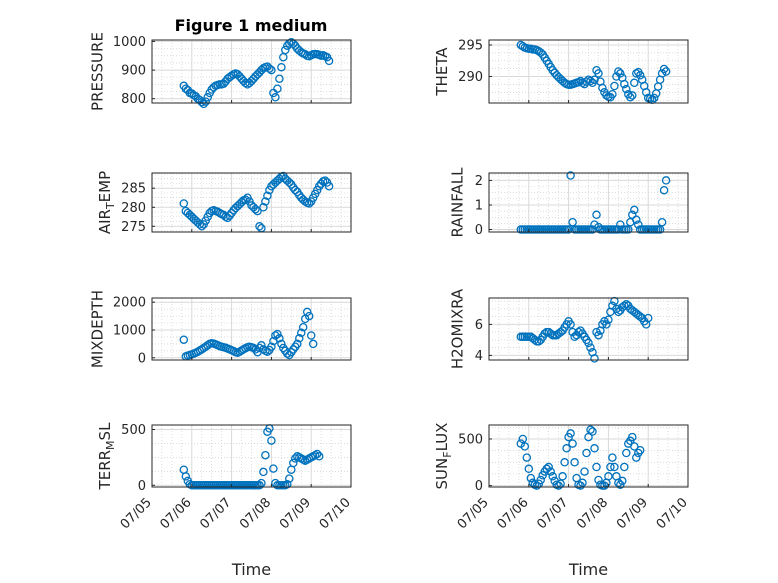  What do you see at coordinates (105, 186) in the screenshot?
I see `y-axis-label-part: EMP` at bounding box center [105, 186].